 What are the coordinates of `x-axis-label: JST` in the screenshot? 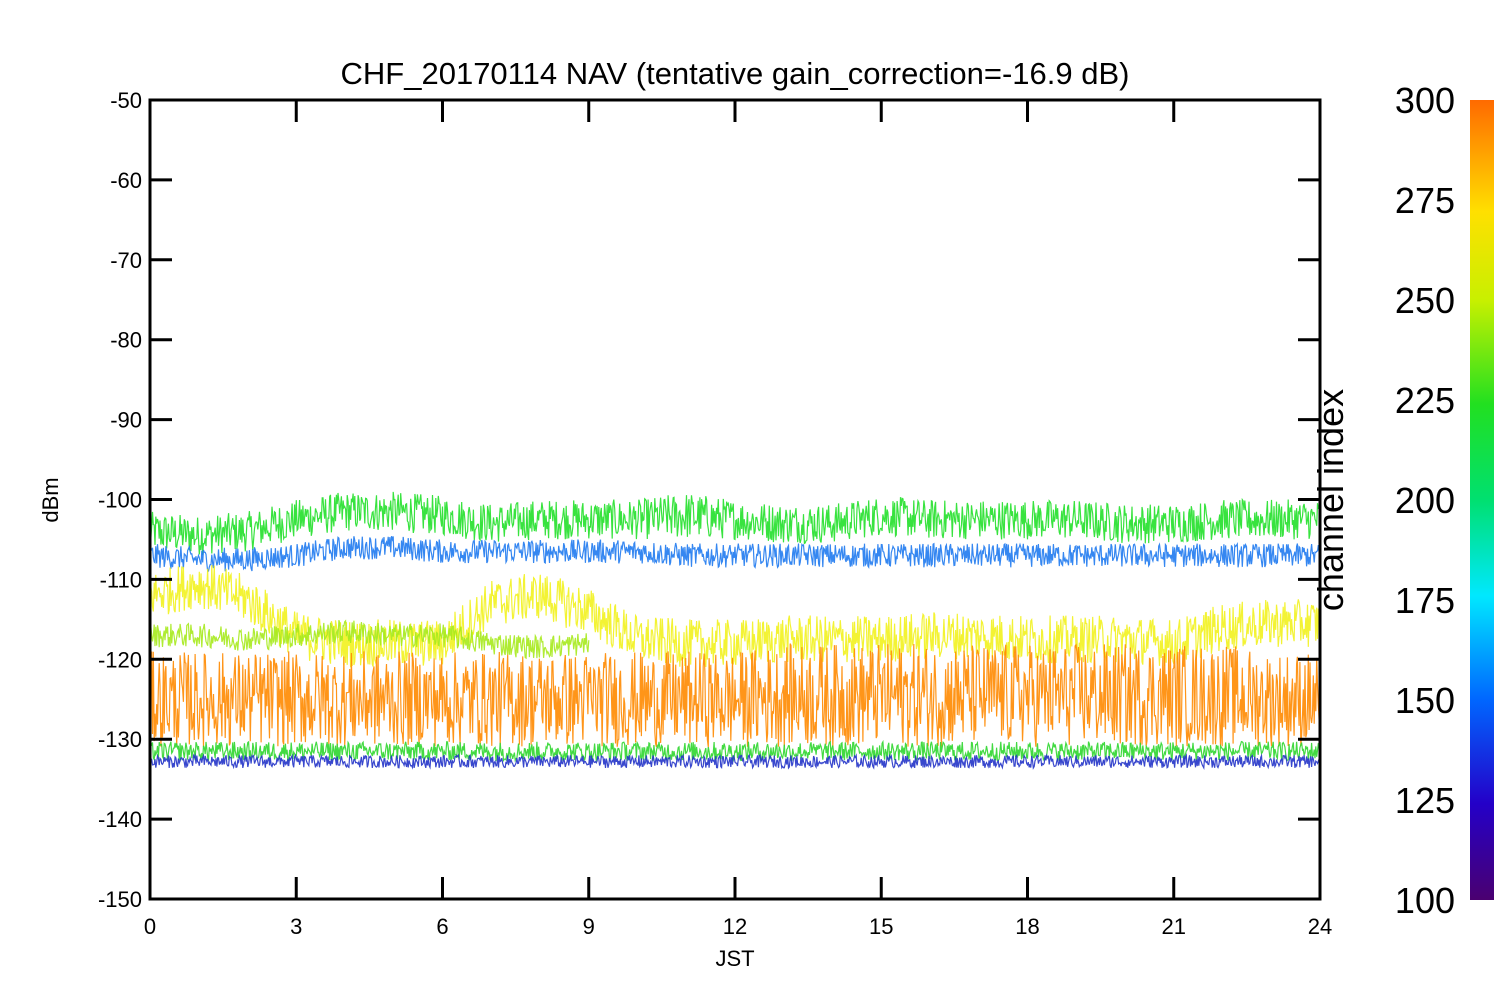 It's located at (734, 958).